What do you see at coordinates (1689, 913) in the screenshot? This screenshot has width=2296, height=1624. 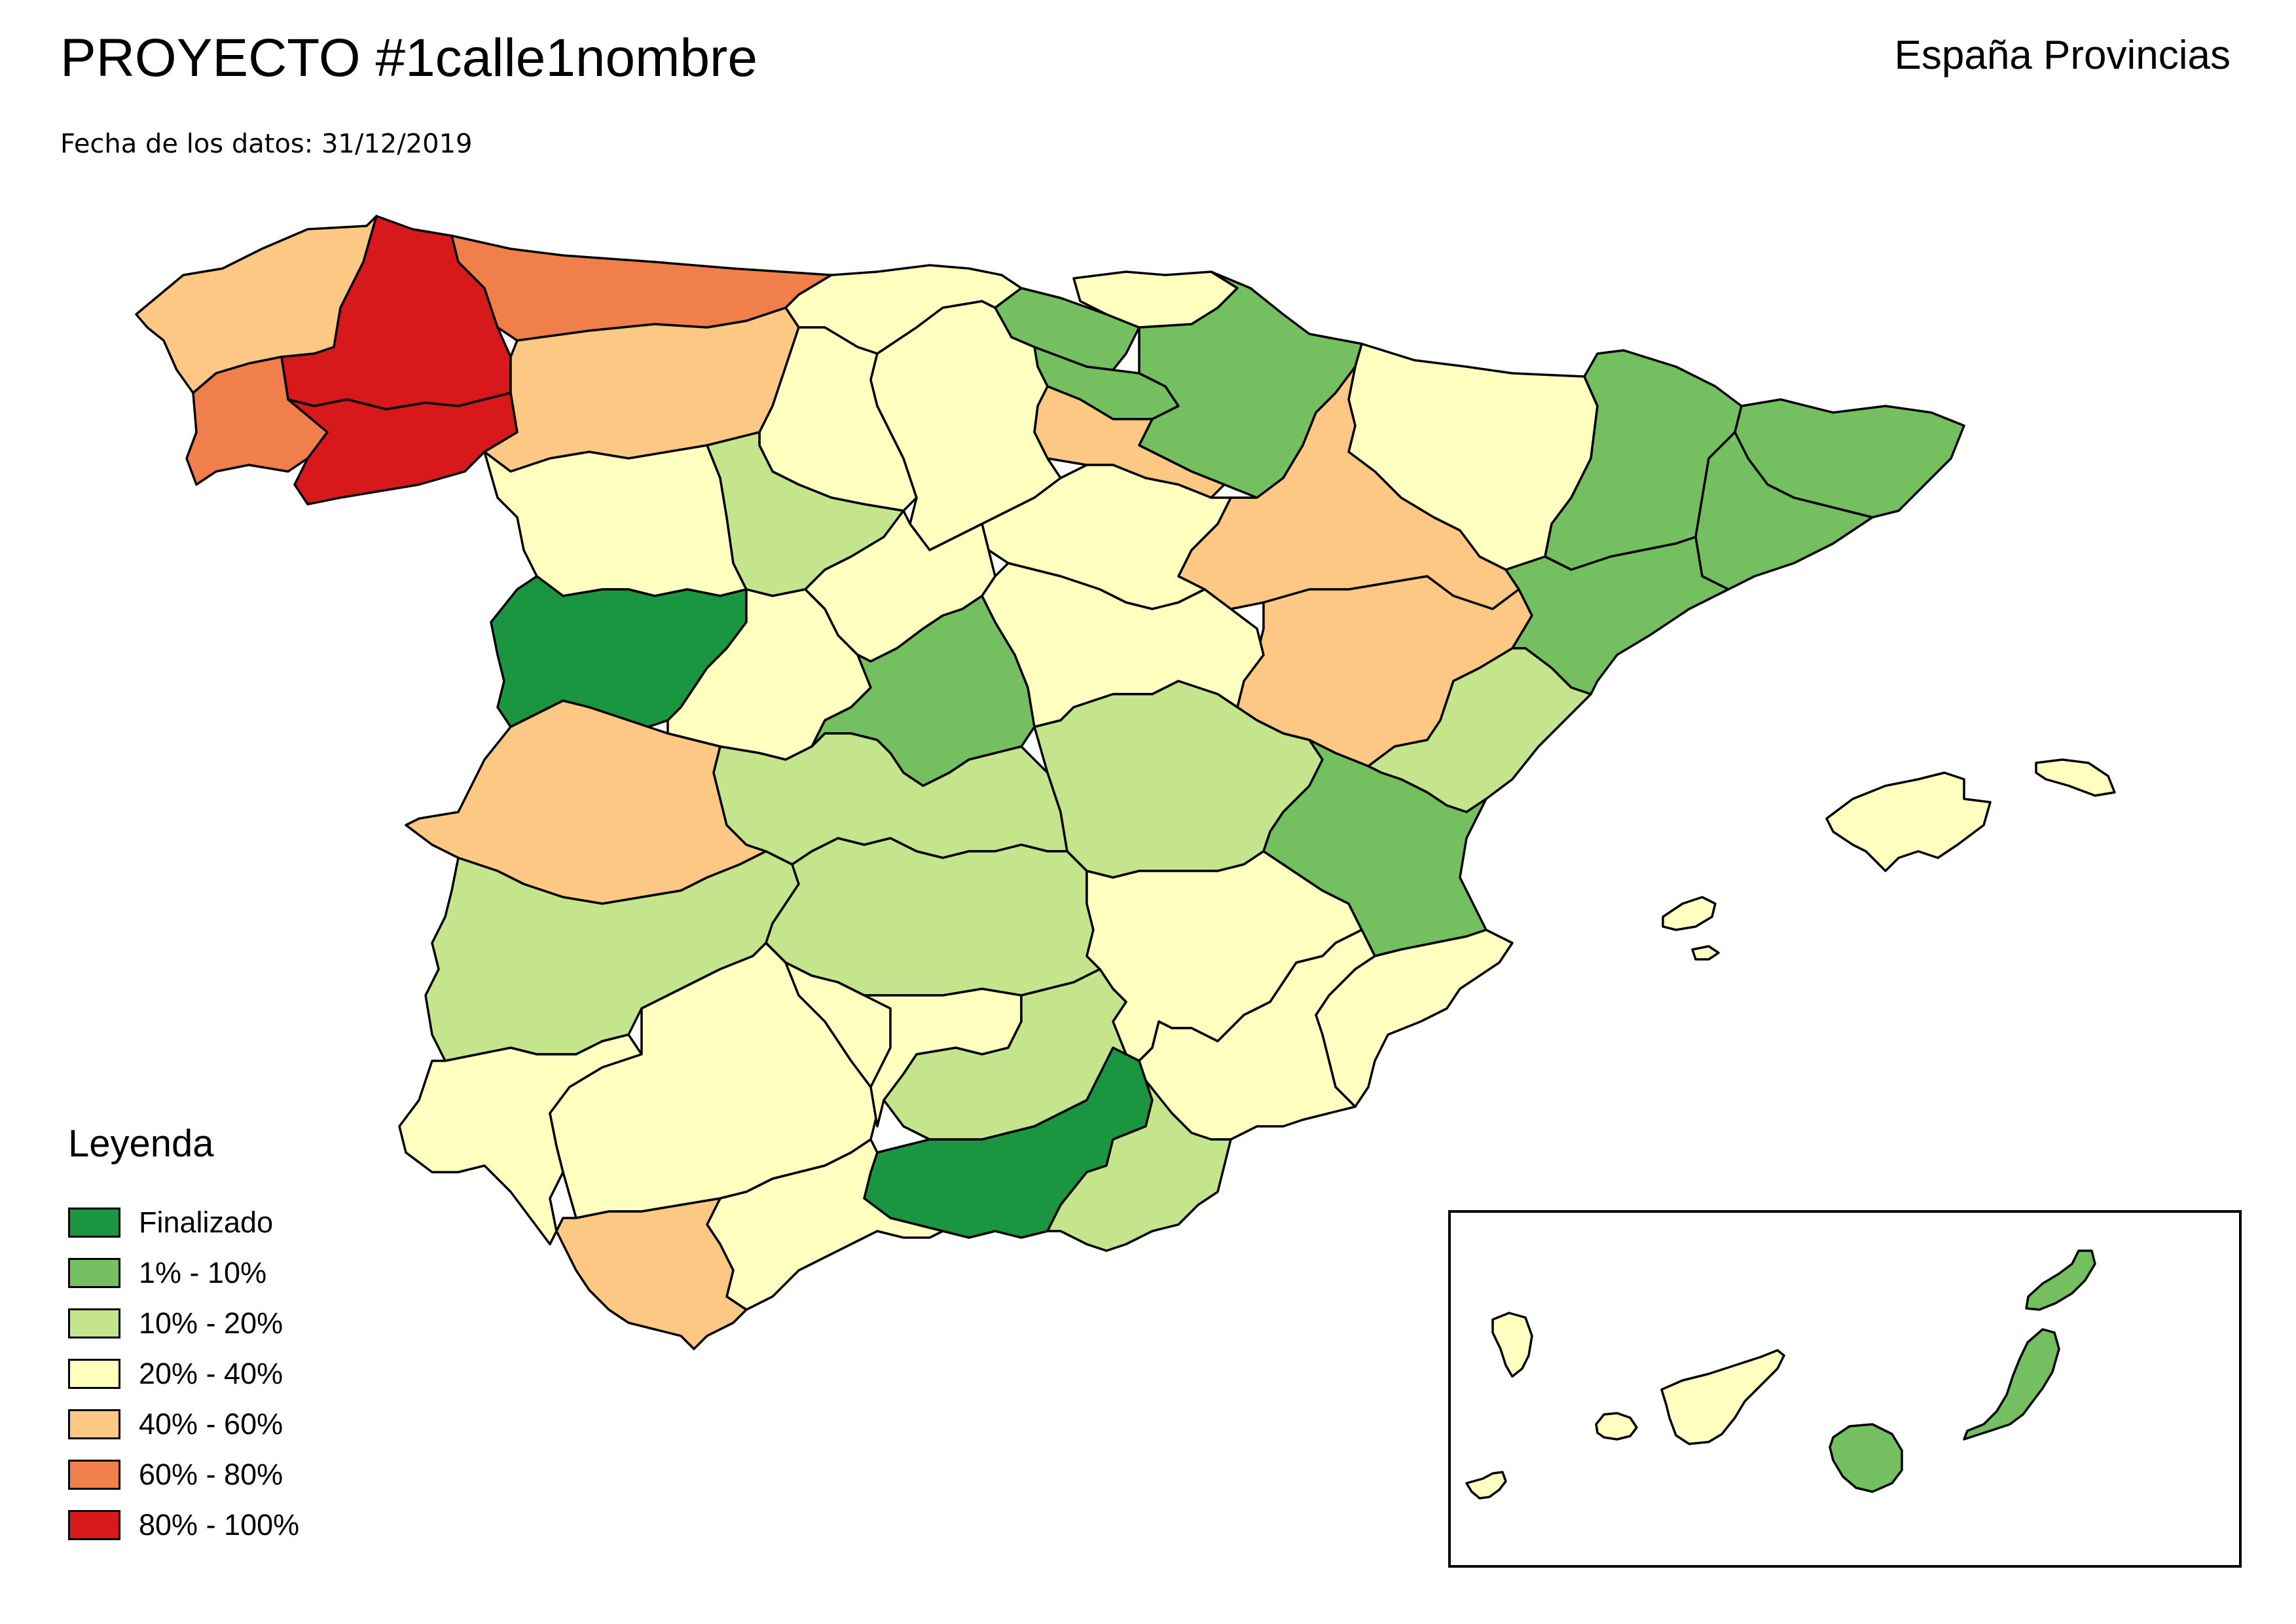 I see `province-illes-balears-ibiza` at bounding box center [1689, 913].